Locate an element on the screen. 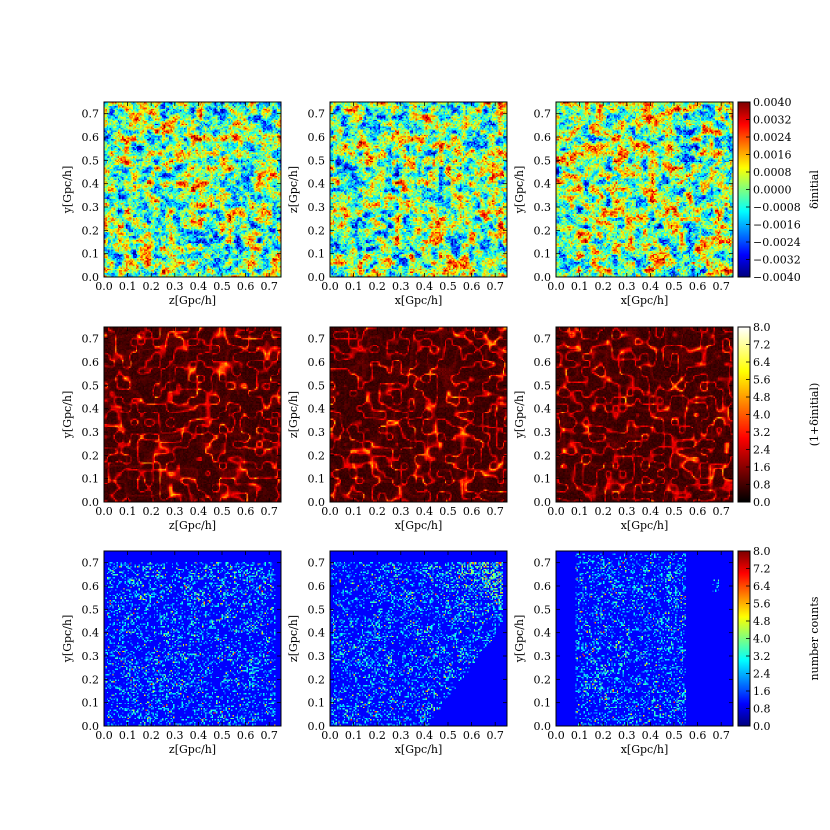 The height and width of the screenshot is (830, 830). y-tick-label: 0.2 is located at coordinates (543, 230).